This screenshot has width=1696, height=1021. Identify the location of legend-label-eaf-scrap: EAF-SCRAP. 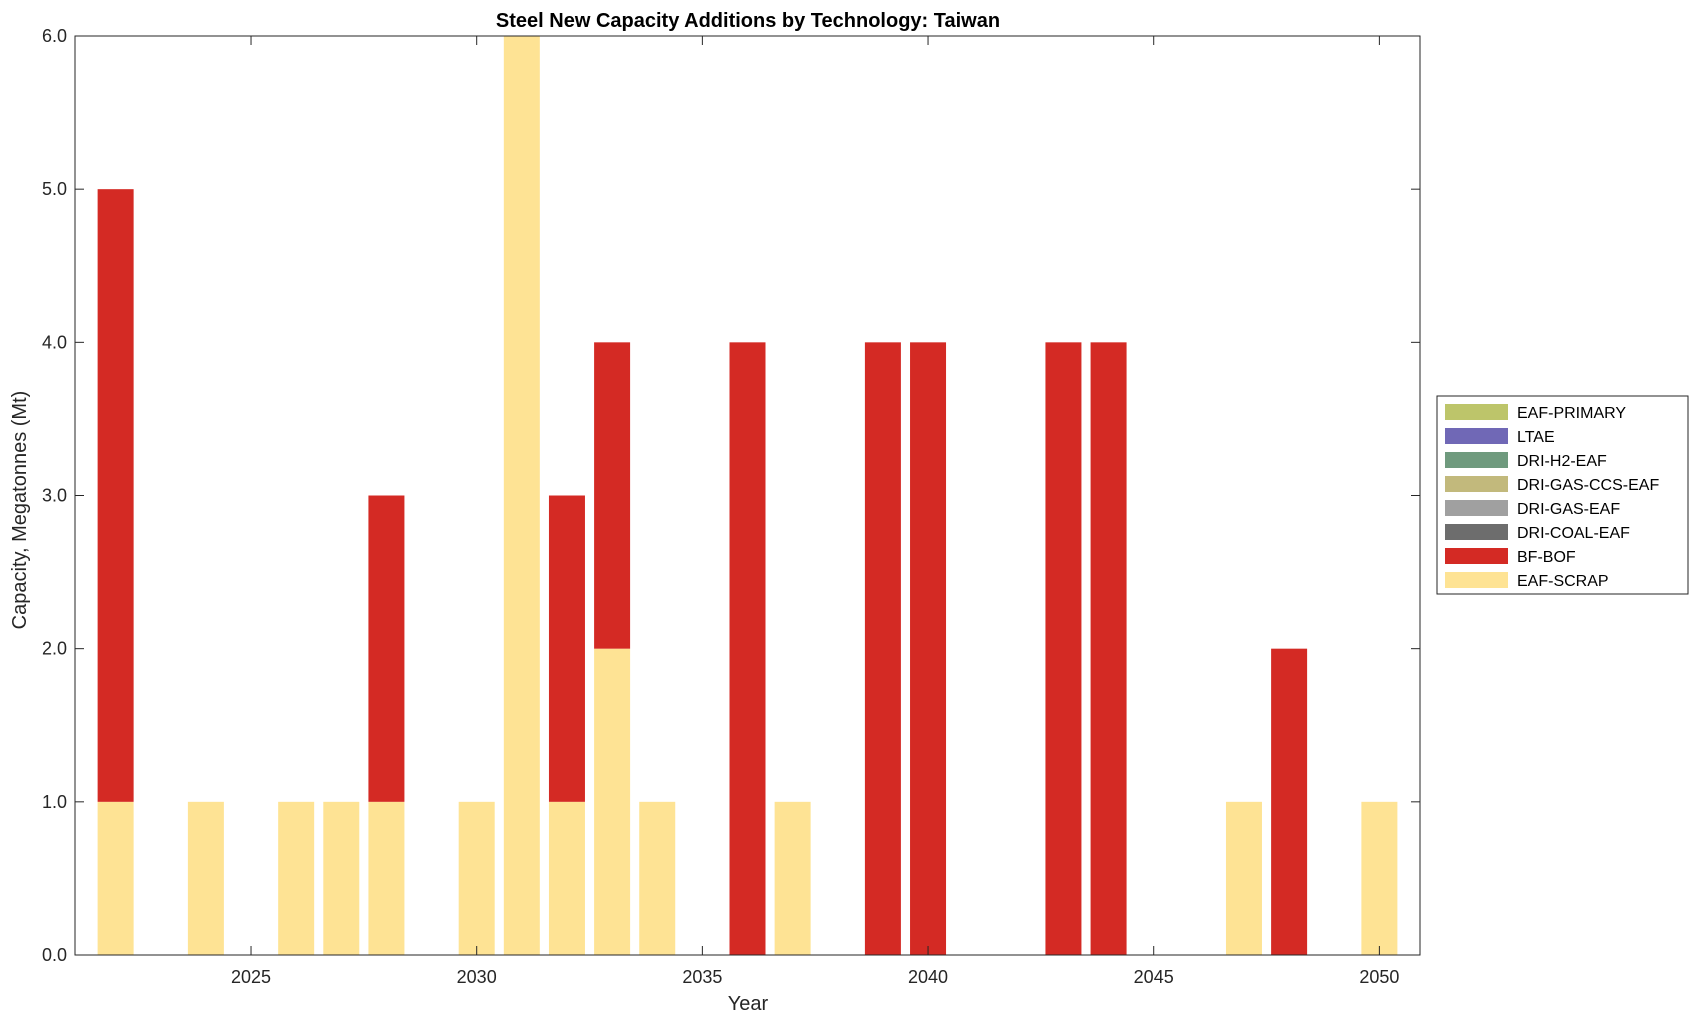
(1563, 581).